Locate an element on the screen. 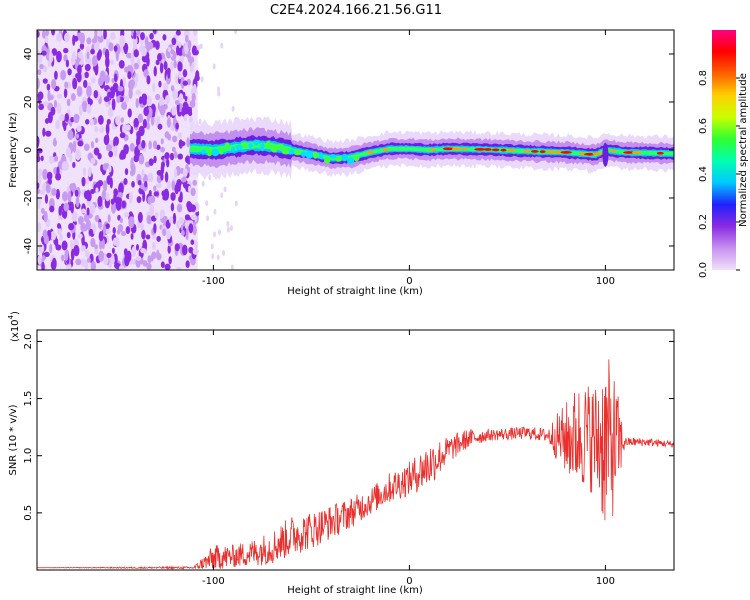  colorbar-tick-label: 0.8 is located at coordinates (703, 78).